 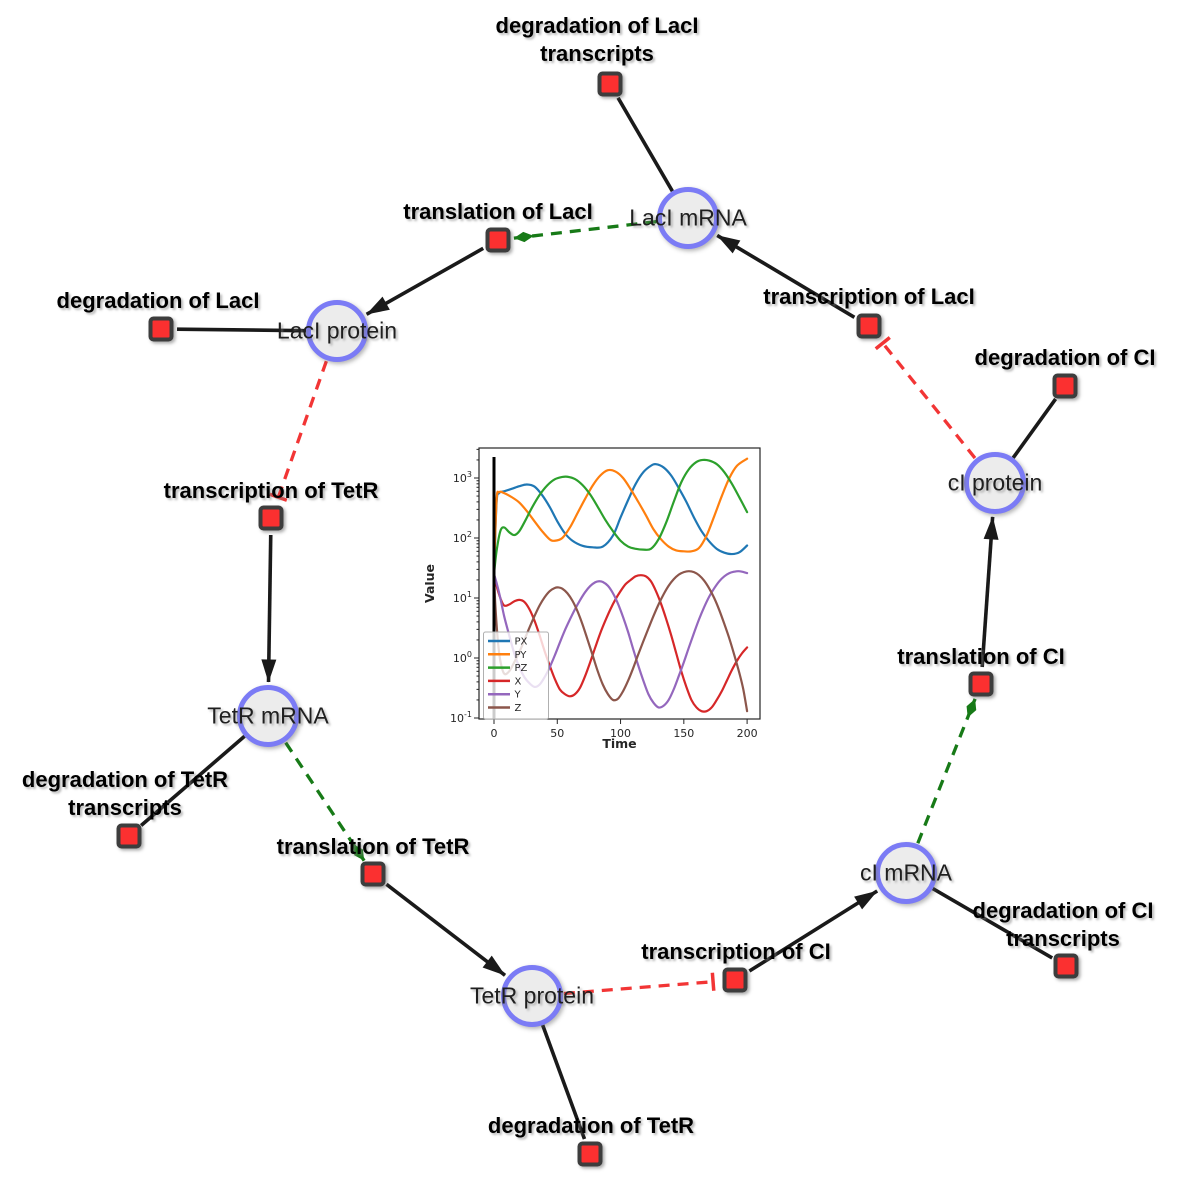 What do you see at coordinates (869, 326) in the screenshot?
I see `reaction-node-txn-laci` at bounding box center [869, 326].